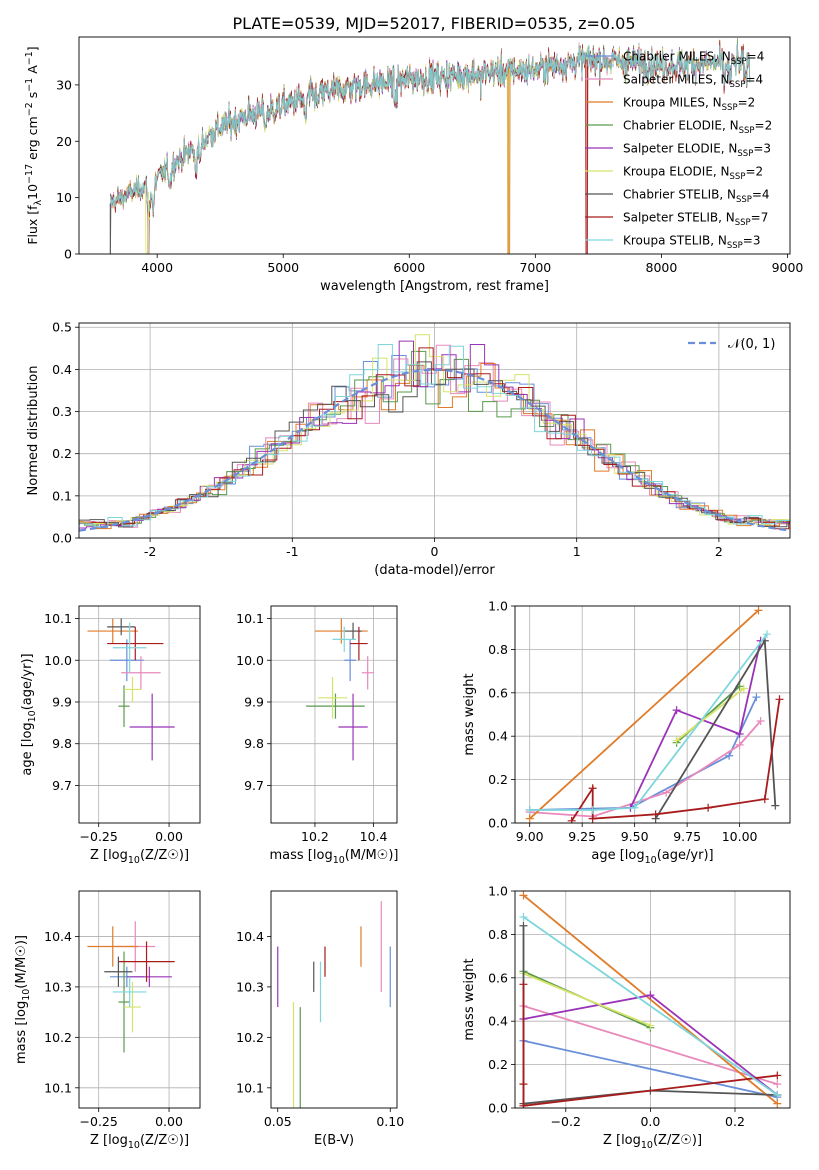 The height and width of the screenshot is (1170, 819). I want to click on x-axis-label: wavelength [Angstrom, rest frame], so click(434, 286).